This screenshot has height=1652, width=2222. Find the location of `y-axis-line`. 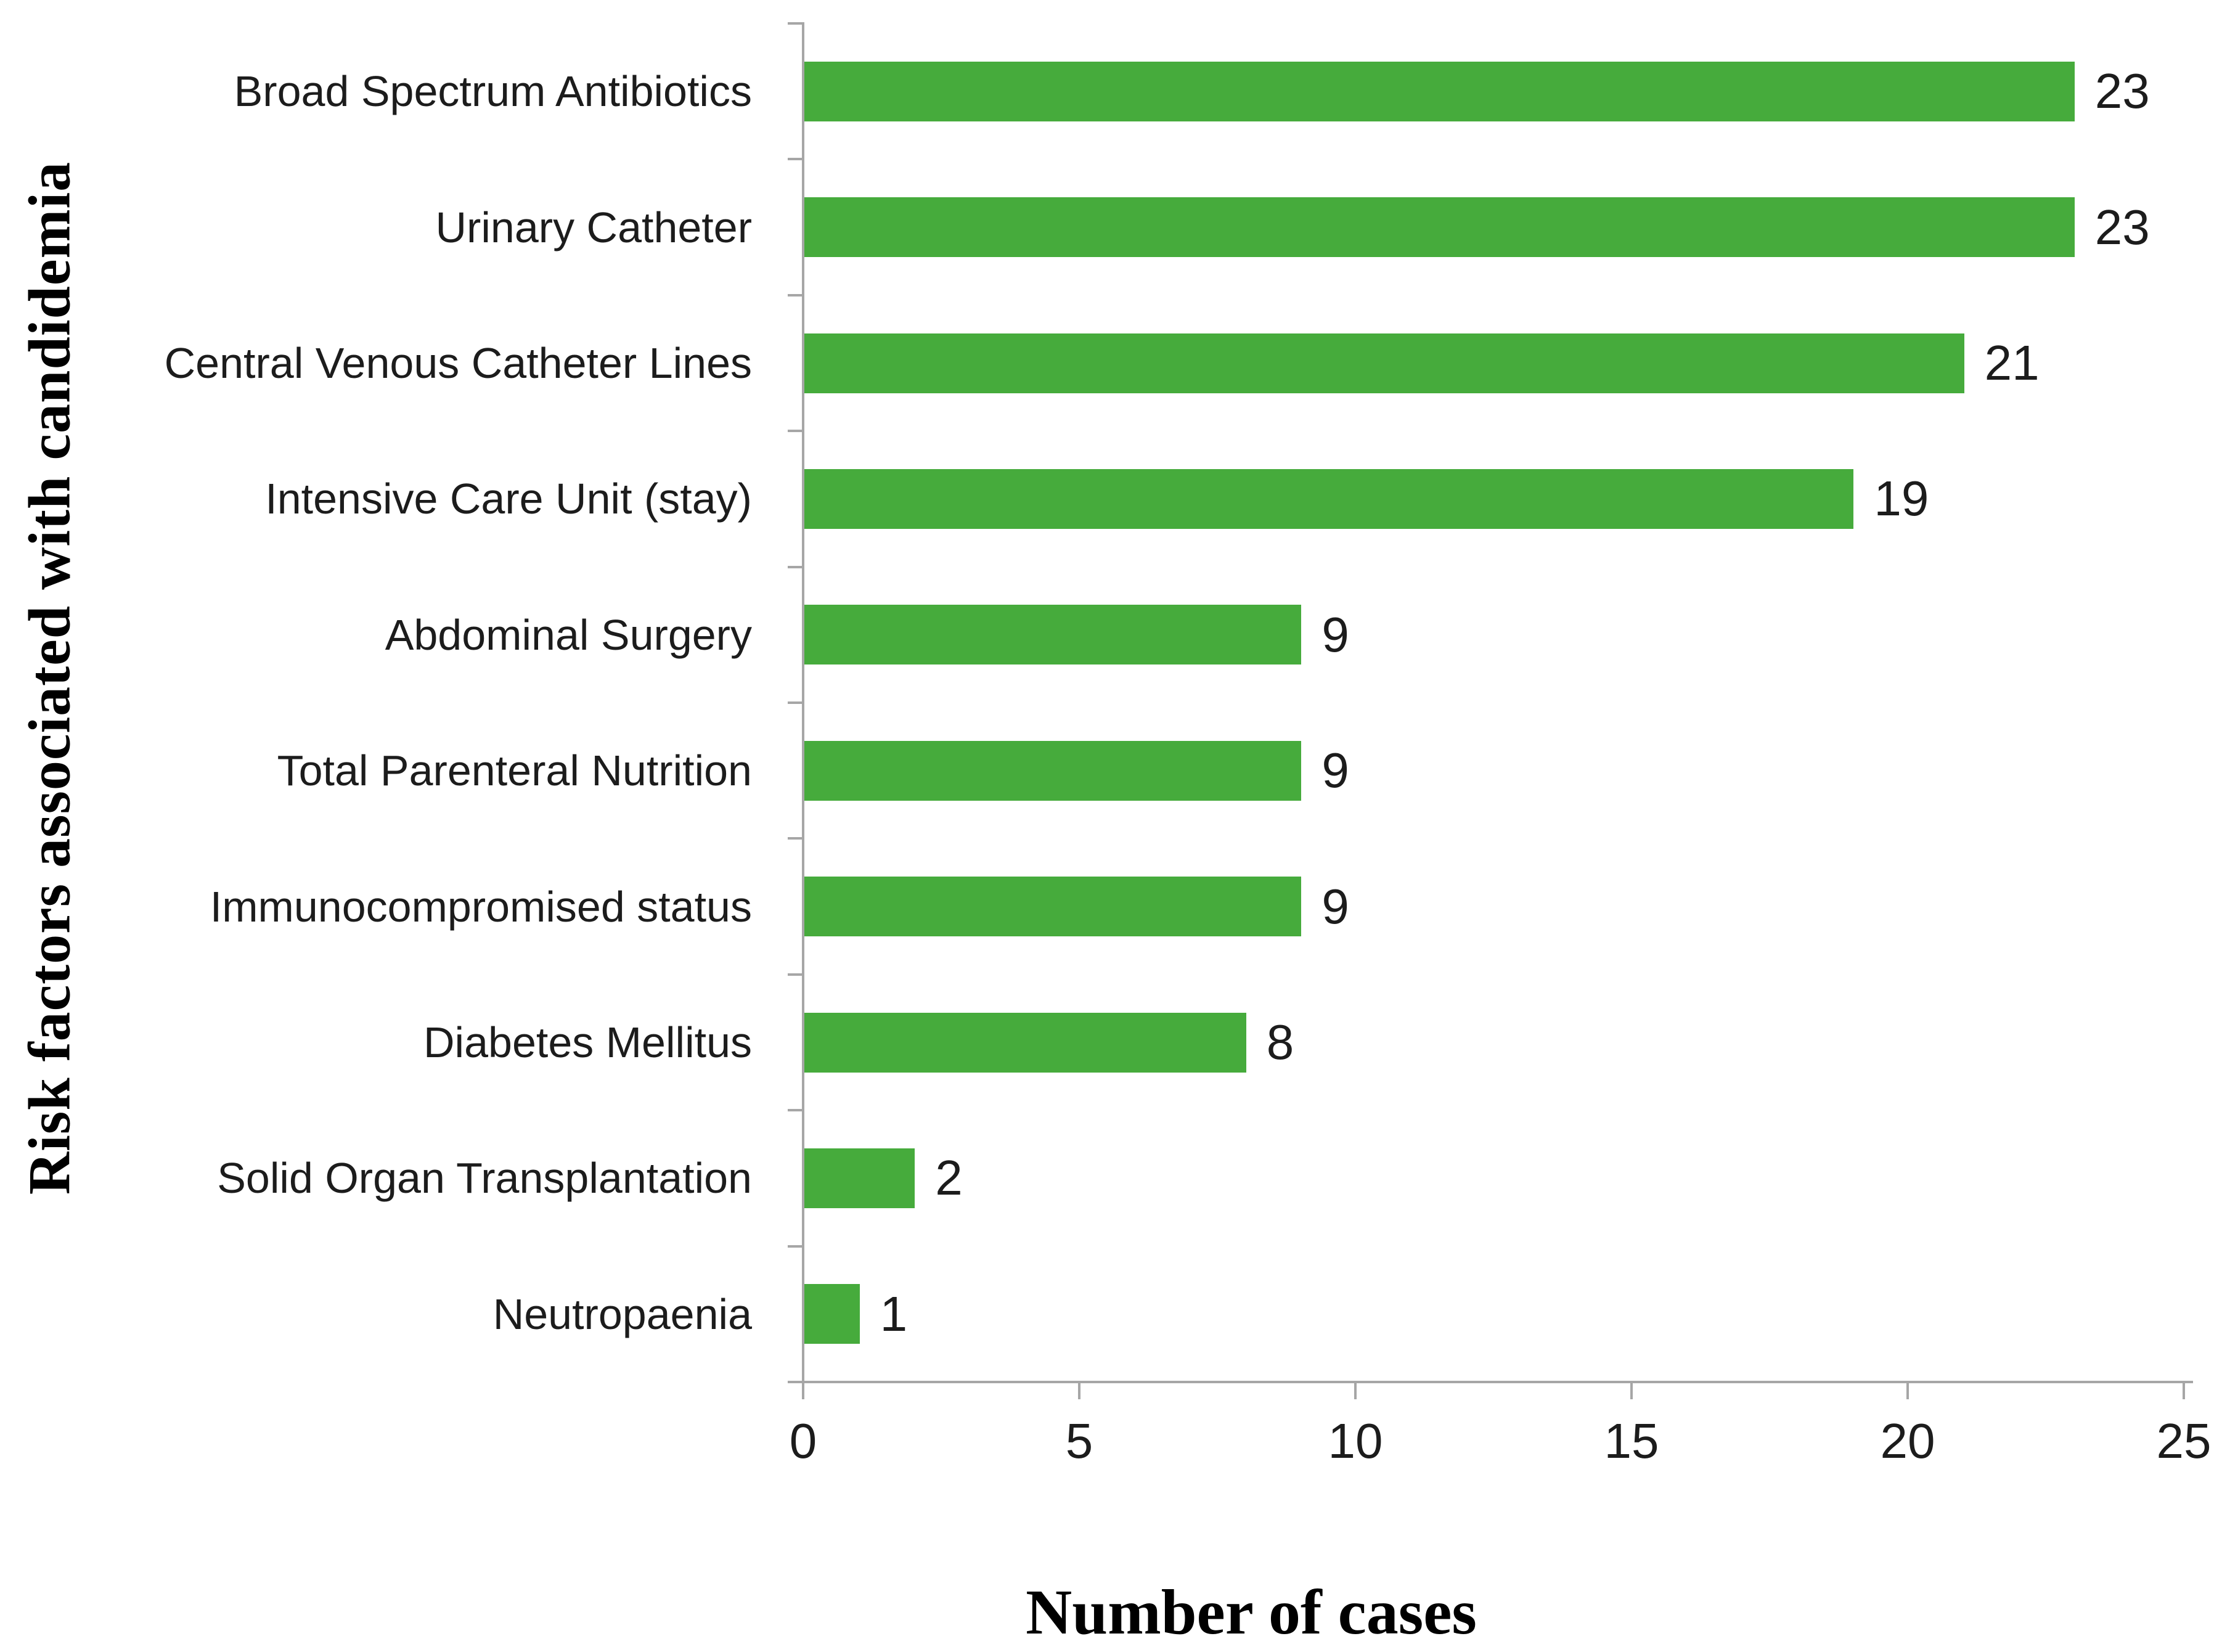

y-axis-line is located at coordinates (803, 710).